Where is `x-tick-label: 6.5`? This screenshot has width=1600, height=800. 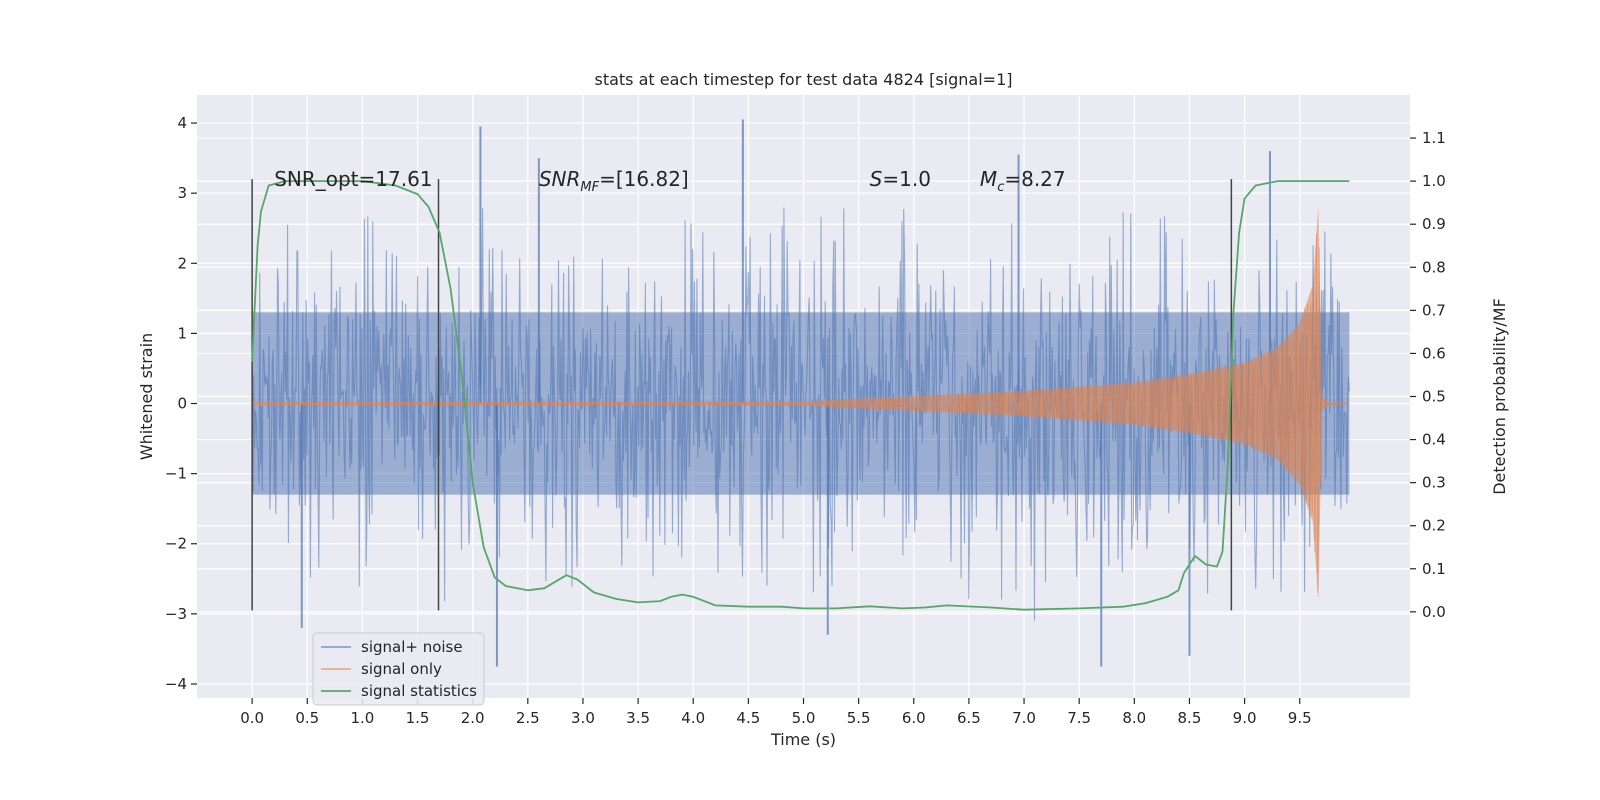
x-tick-label: 6.5 is located at coordinates (969, 718).